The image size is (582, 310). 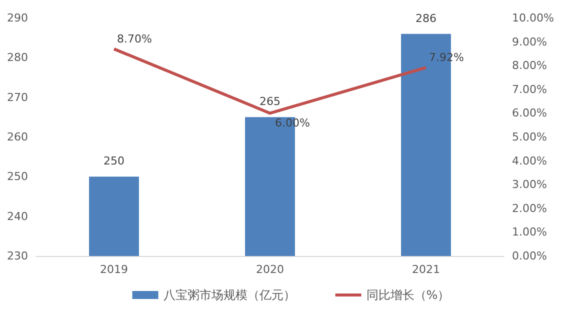 What do you see at coordinates (270, 101) in the screenshot?
I see `data-label: 265` at bounding box center [270, 101].